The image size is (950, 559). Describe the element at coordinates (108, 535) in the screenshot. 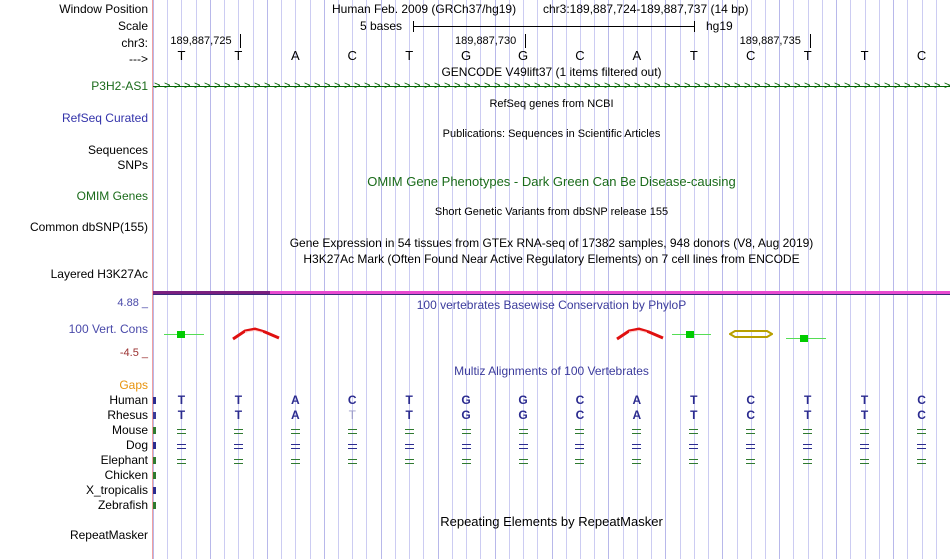

I see `label-repeatmasker: RepeatMasker` at that location.